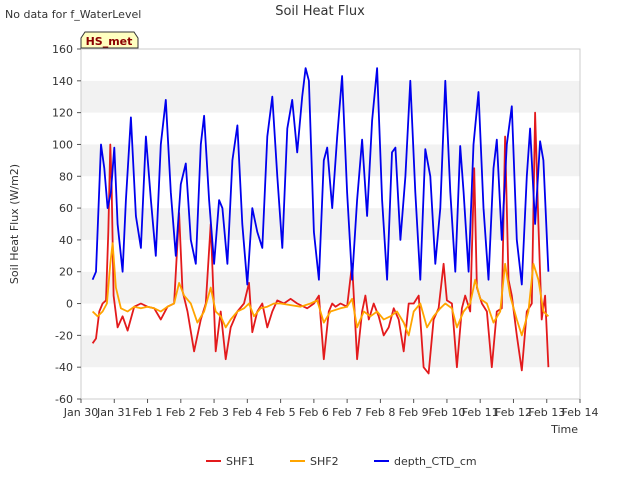 This screenshot has width=640, height=480. What do you see at coordinates (247, 412) in the screenshot?
I see `x-tick-label: Feb 4` at bounding box center [247, 412].